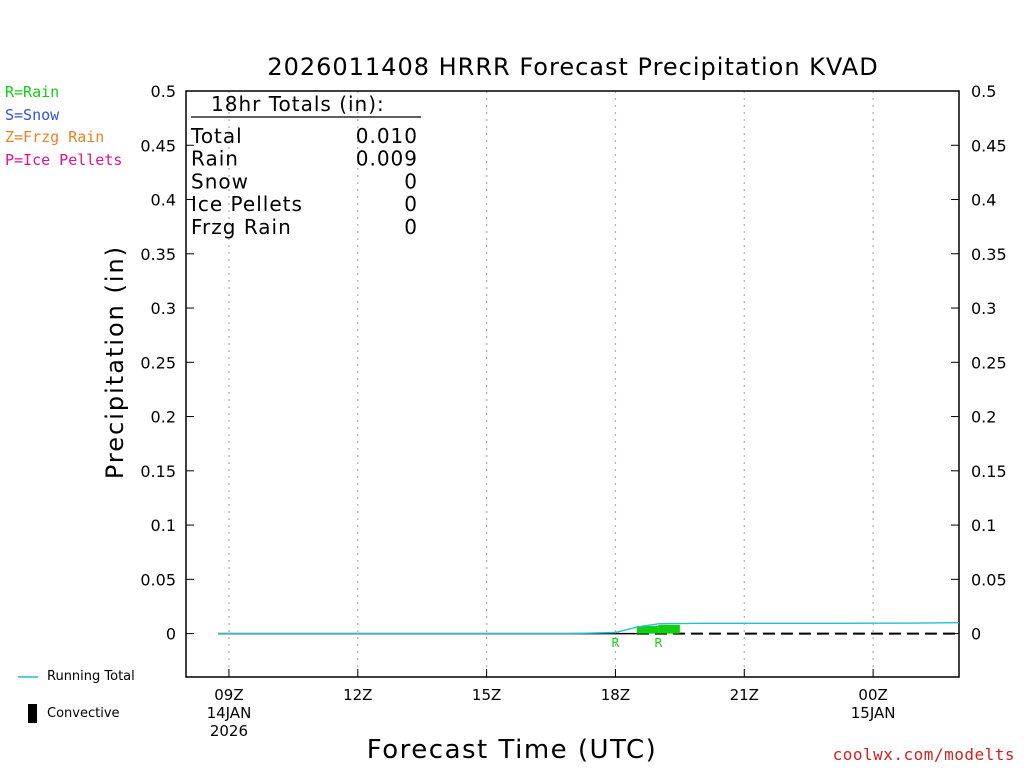 This screenshot has height=768, width=1024. I want to click on y-axis-label: Precipitation (in), so click(115, 362).